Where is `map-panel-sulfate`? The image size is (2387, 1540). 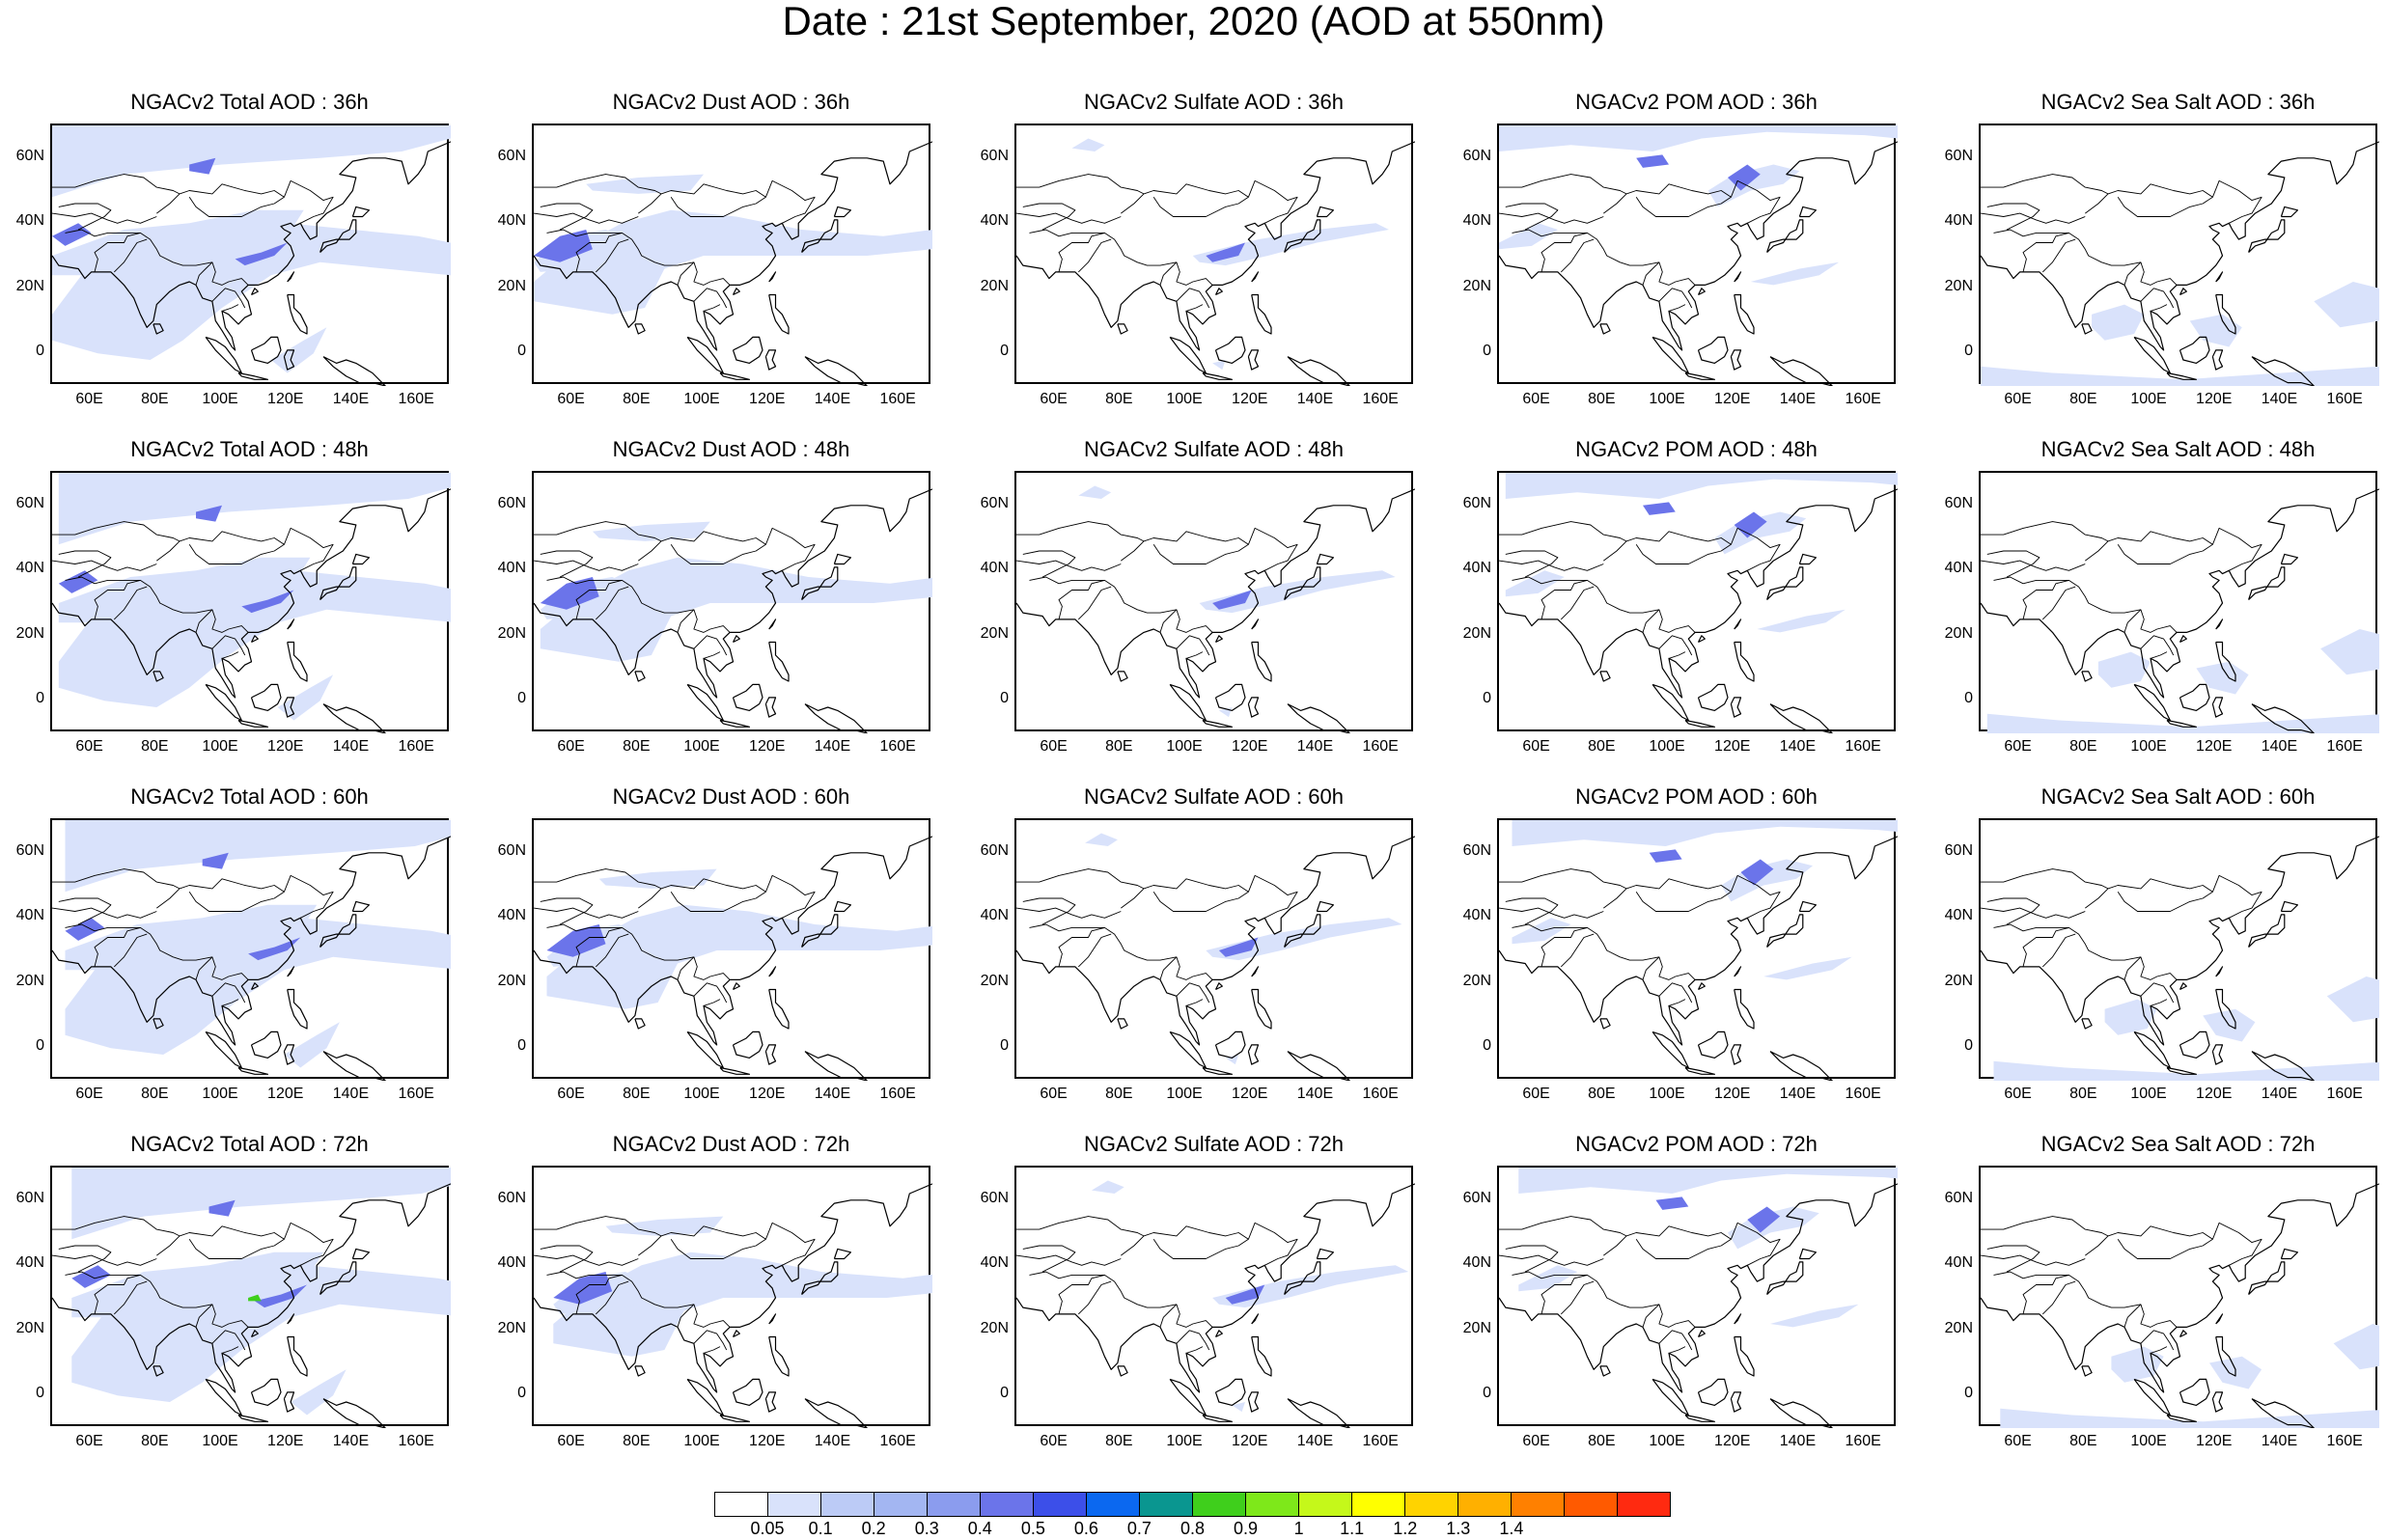
map-panel-sulfate is located at coordinates (1214, 1297).